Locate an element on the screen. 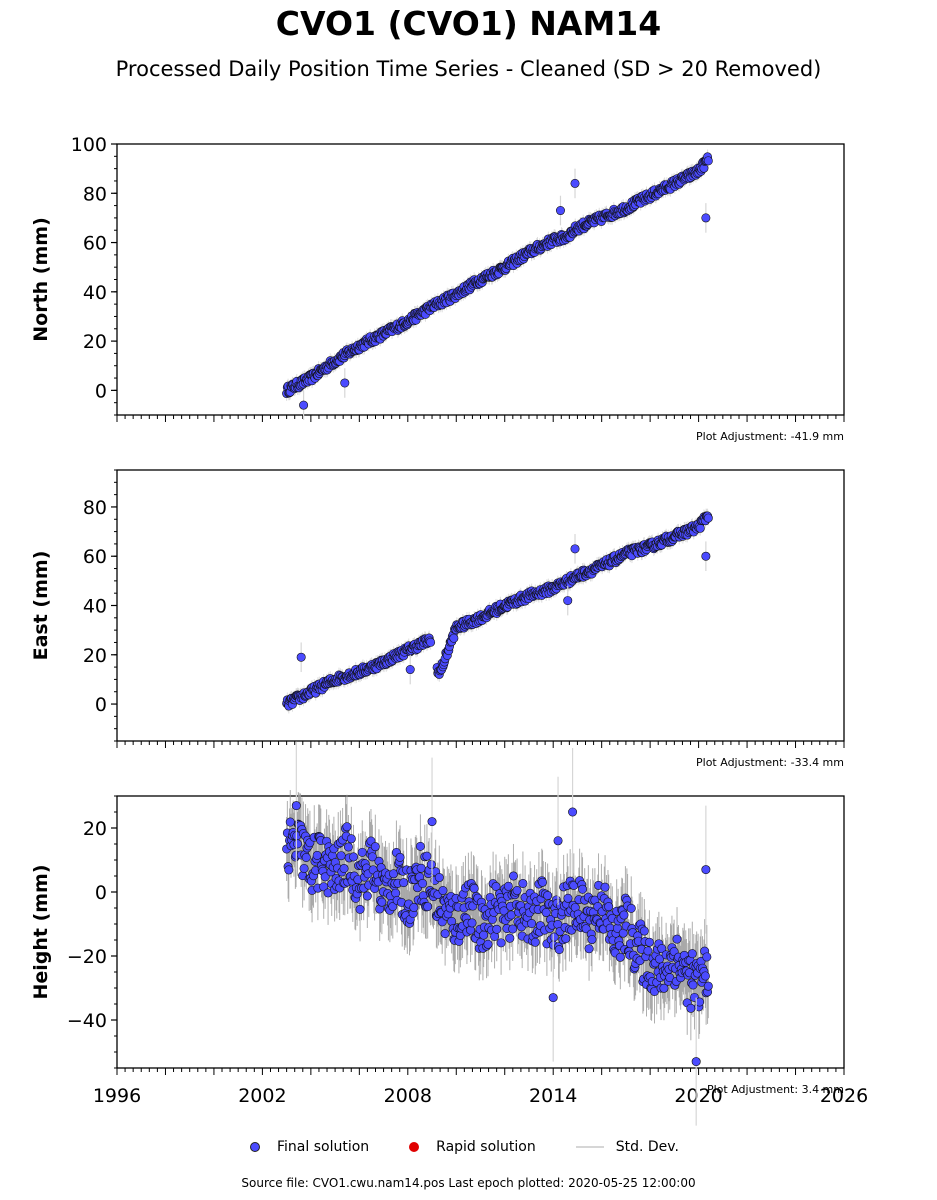 This screenshot has height=1200, width=937. legend: Final solution Rapid solution Std. Dev. is located at coordinates (484, 1147).